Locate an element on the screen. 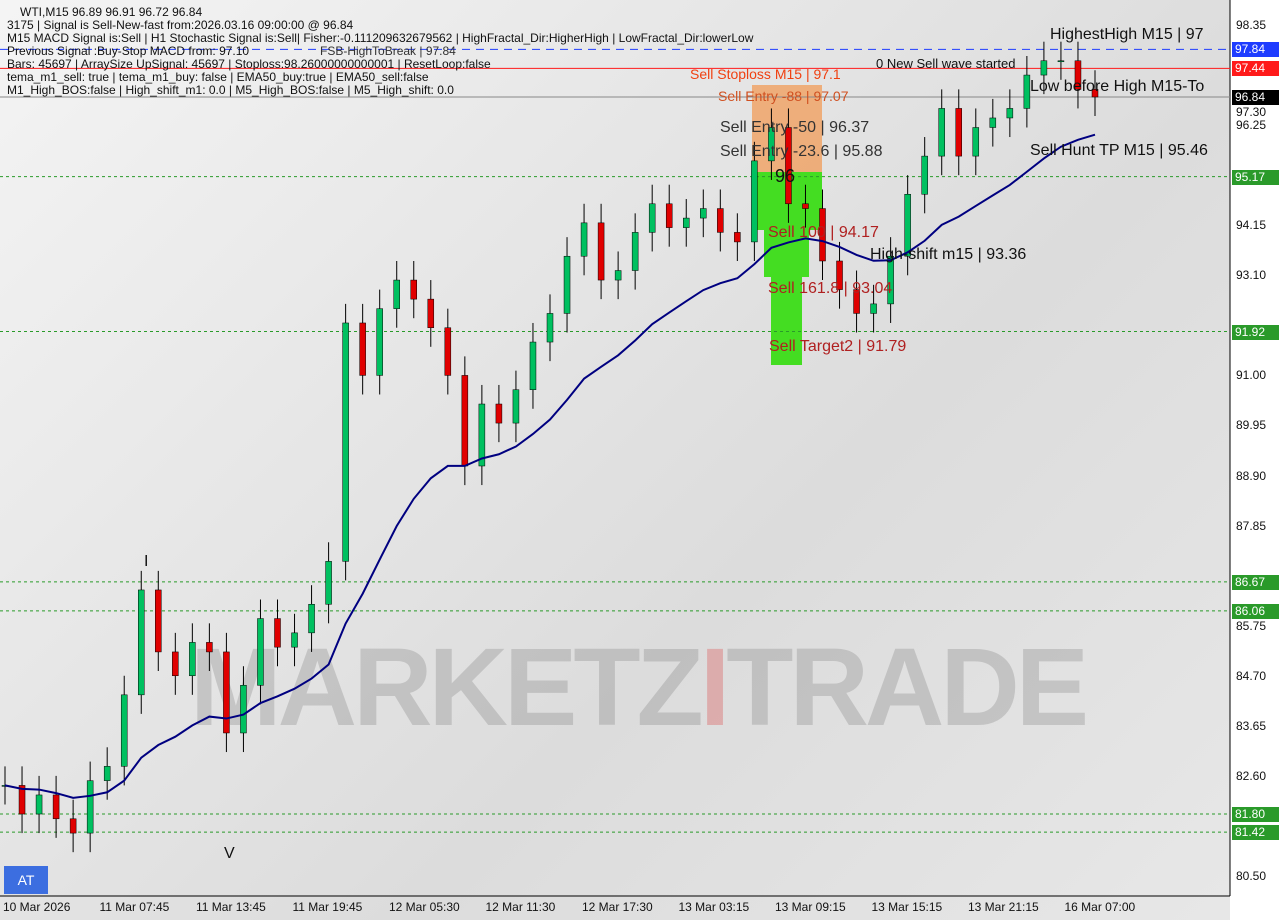  price-axis is located at coordinates (1255, 460).